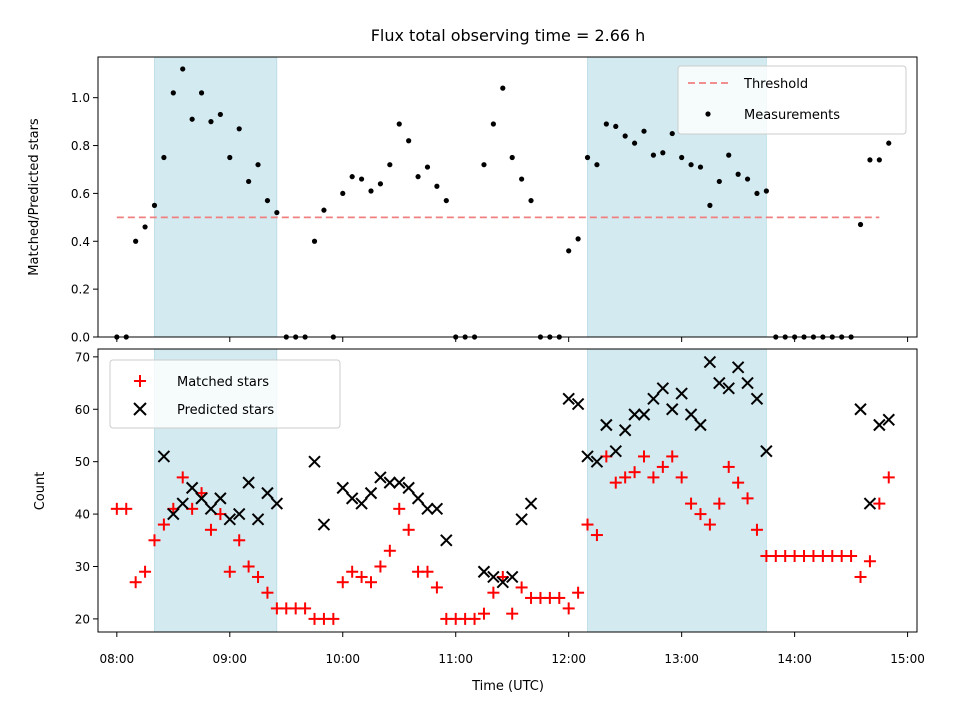 The image size is (960, 720). Describe the element at coordinates (82, 567) in the screenshot. I see `y-tick-label: 30` at that location.